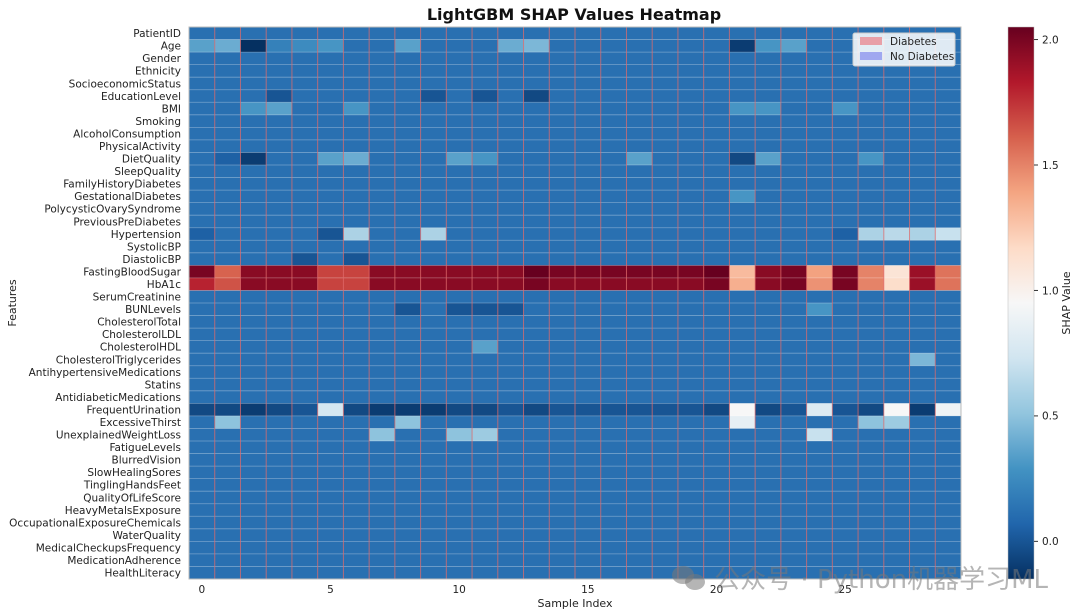 The height and width of the screenshot is (616, 1080). I want to click on feature-label: BUNLevels, so click(153, 310).